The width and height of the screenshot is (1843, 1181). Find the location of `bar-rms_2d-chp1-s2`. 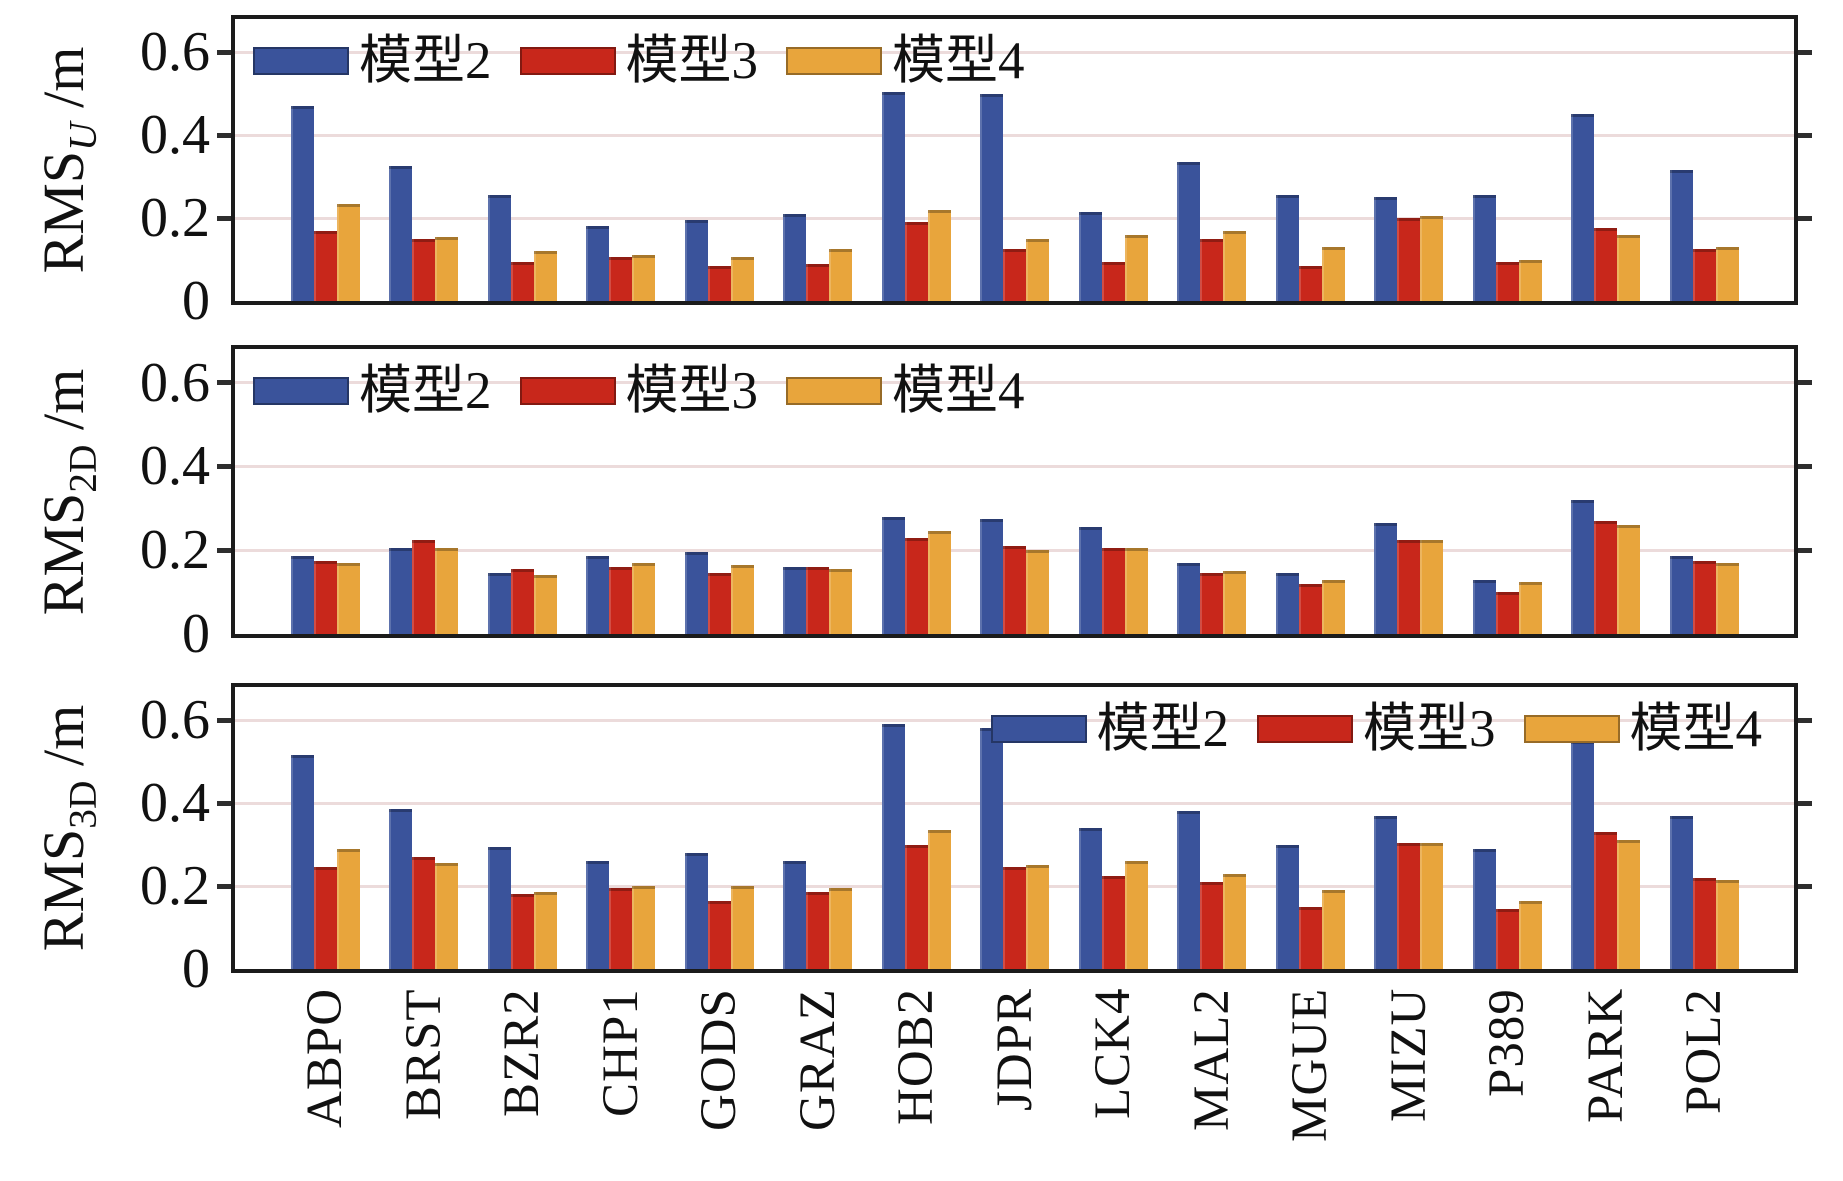

bar-rms_2d-chp1-s2 is located at coordinates (597, 595).